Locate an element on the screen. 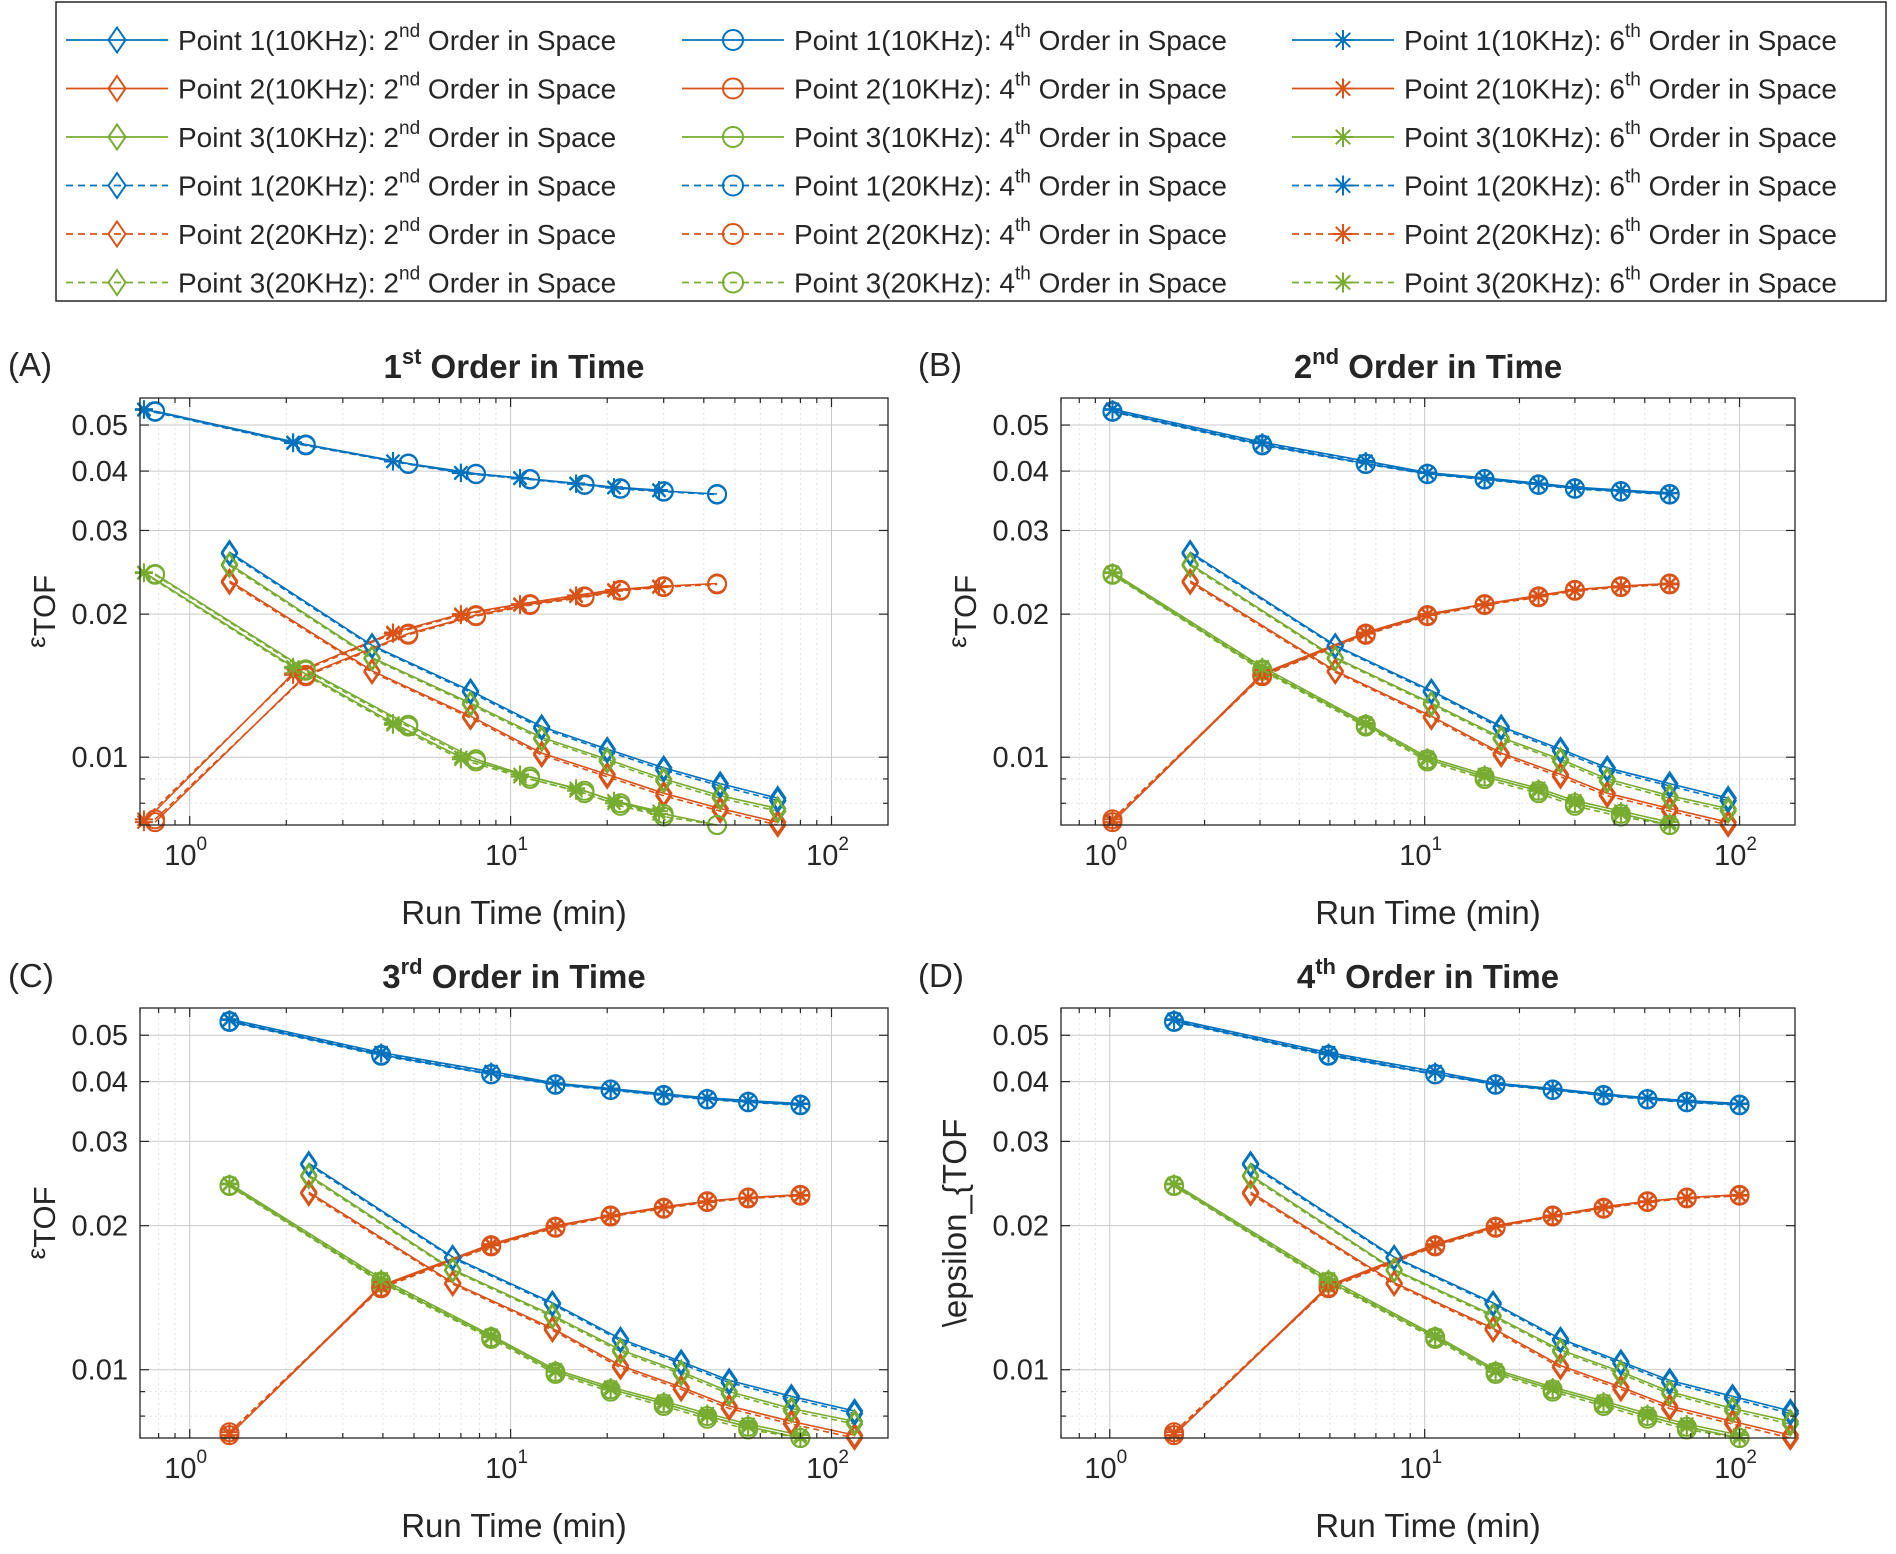 The height and width of the screenshot is (1554, 1896). legend-entry: Point 3(20KHz): 4th Order in Space is located at coordinates (954, 281).